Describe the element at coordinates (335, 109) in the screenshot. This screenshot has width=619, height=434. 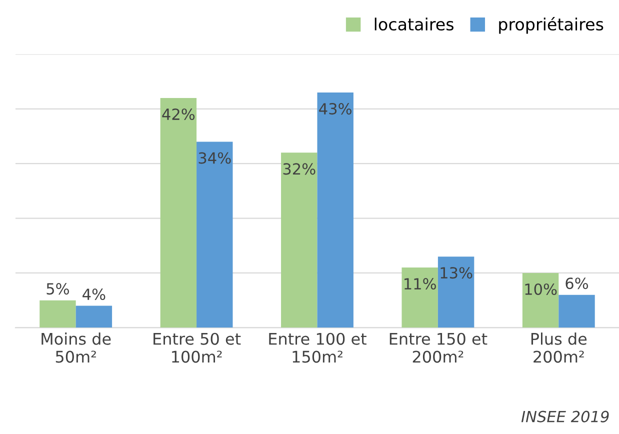
I see `data-label: 43%` at that location.